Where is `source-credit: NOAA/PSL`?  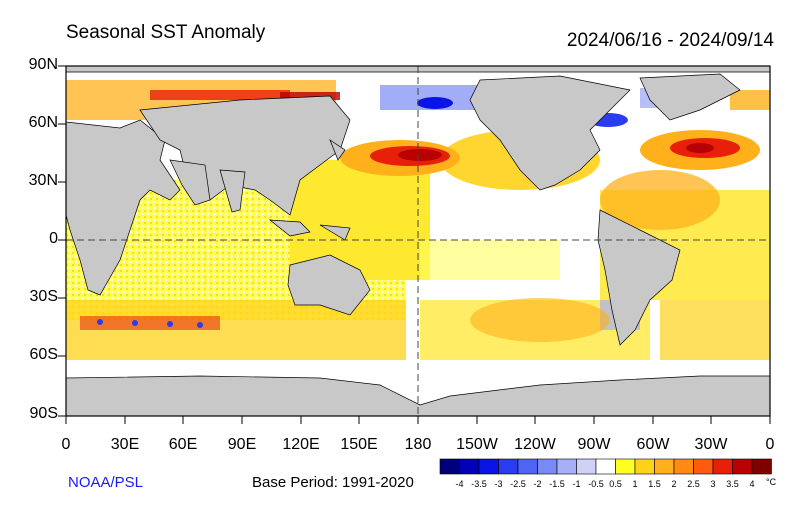 source-credit: NOAA/PSL is located at coordinates (106, 482).